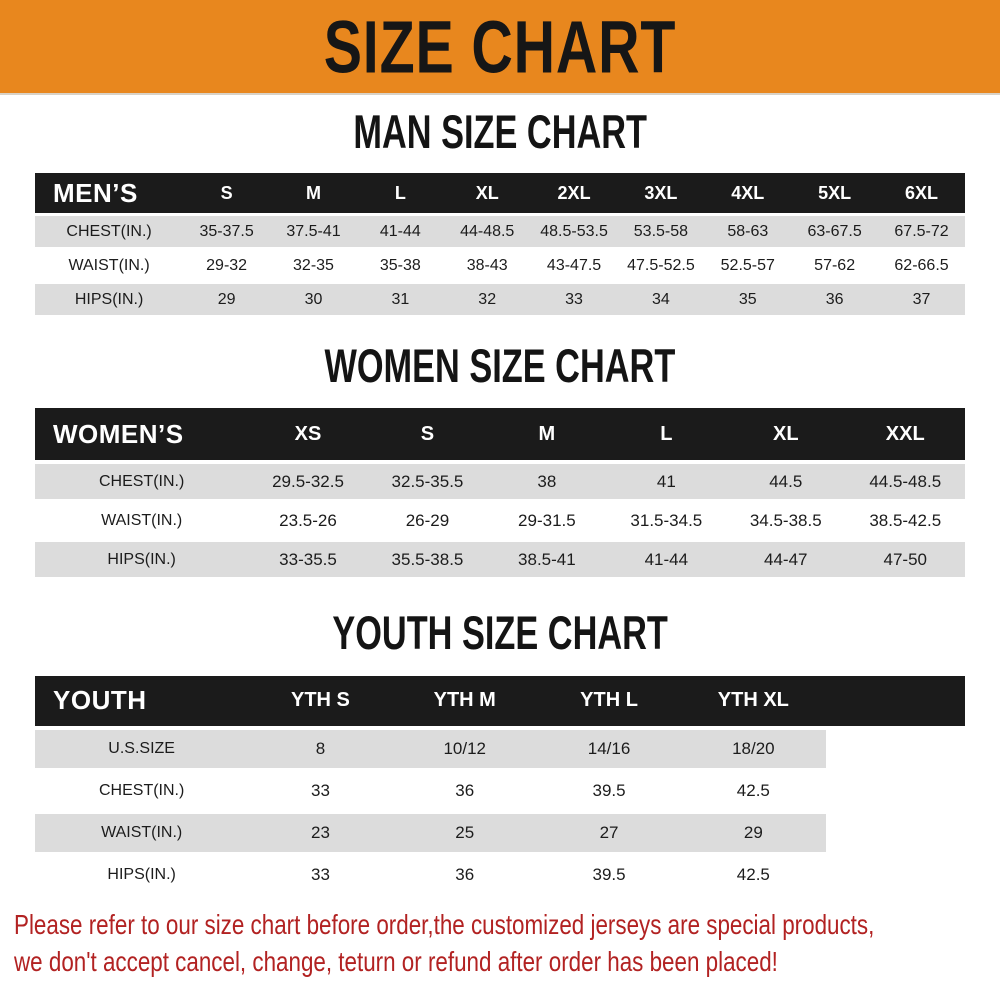  I want to click on size-value-cell: 35-37.5, so click(226, 231).